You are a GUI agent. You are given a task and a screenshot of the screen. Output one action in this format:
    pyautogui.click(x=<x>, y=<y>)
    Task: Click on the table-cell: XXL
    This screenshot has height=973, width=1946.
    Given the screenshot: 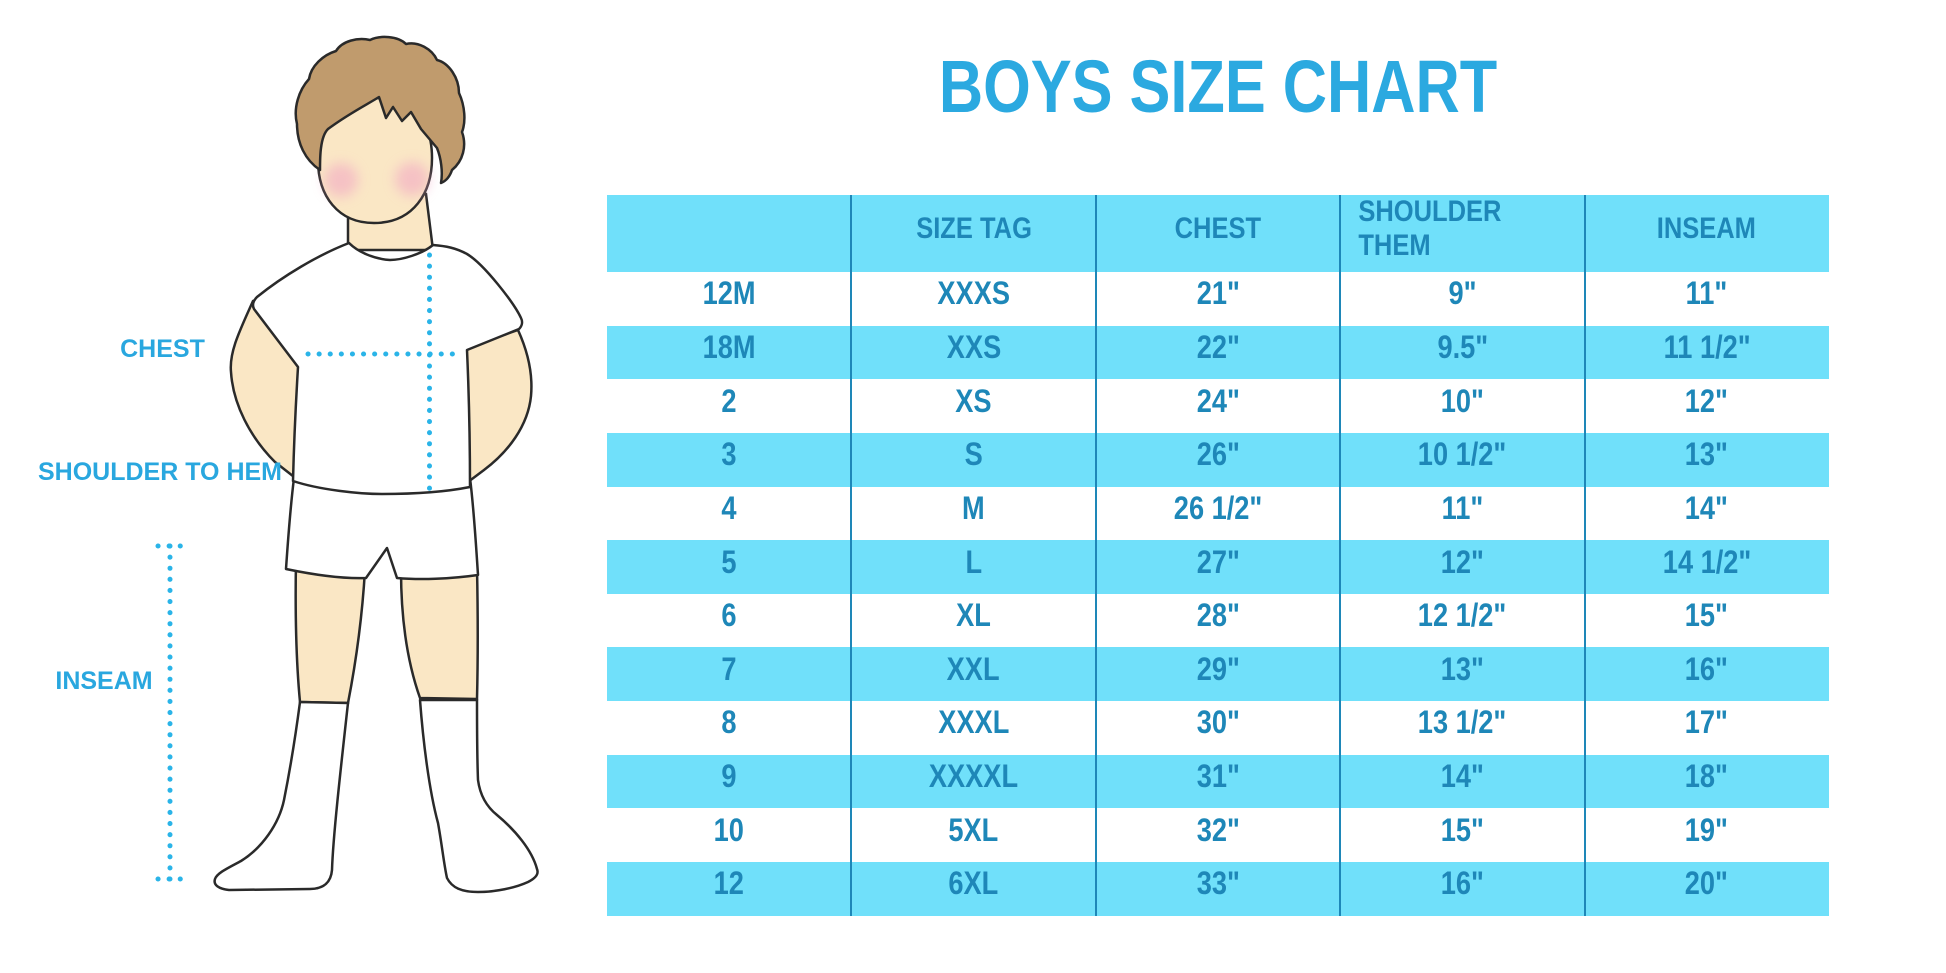 What is the action you would take?
    pyautogui.click(x=974, y=668)
    